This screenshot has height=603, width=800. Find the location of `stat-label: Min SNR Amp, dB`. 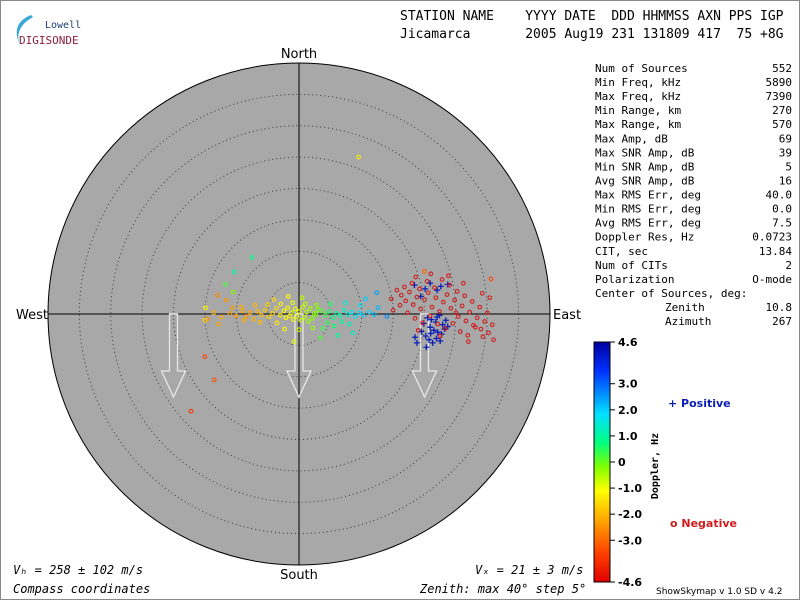

stat-label: Min SNR Amp, dB is located at coordinates (645, 166).